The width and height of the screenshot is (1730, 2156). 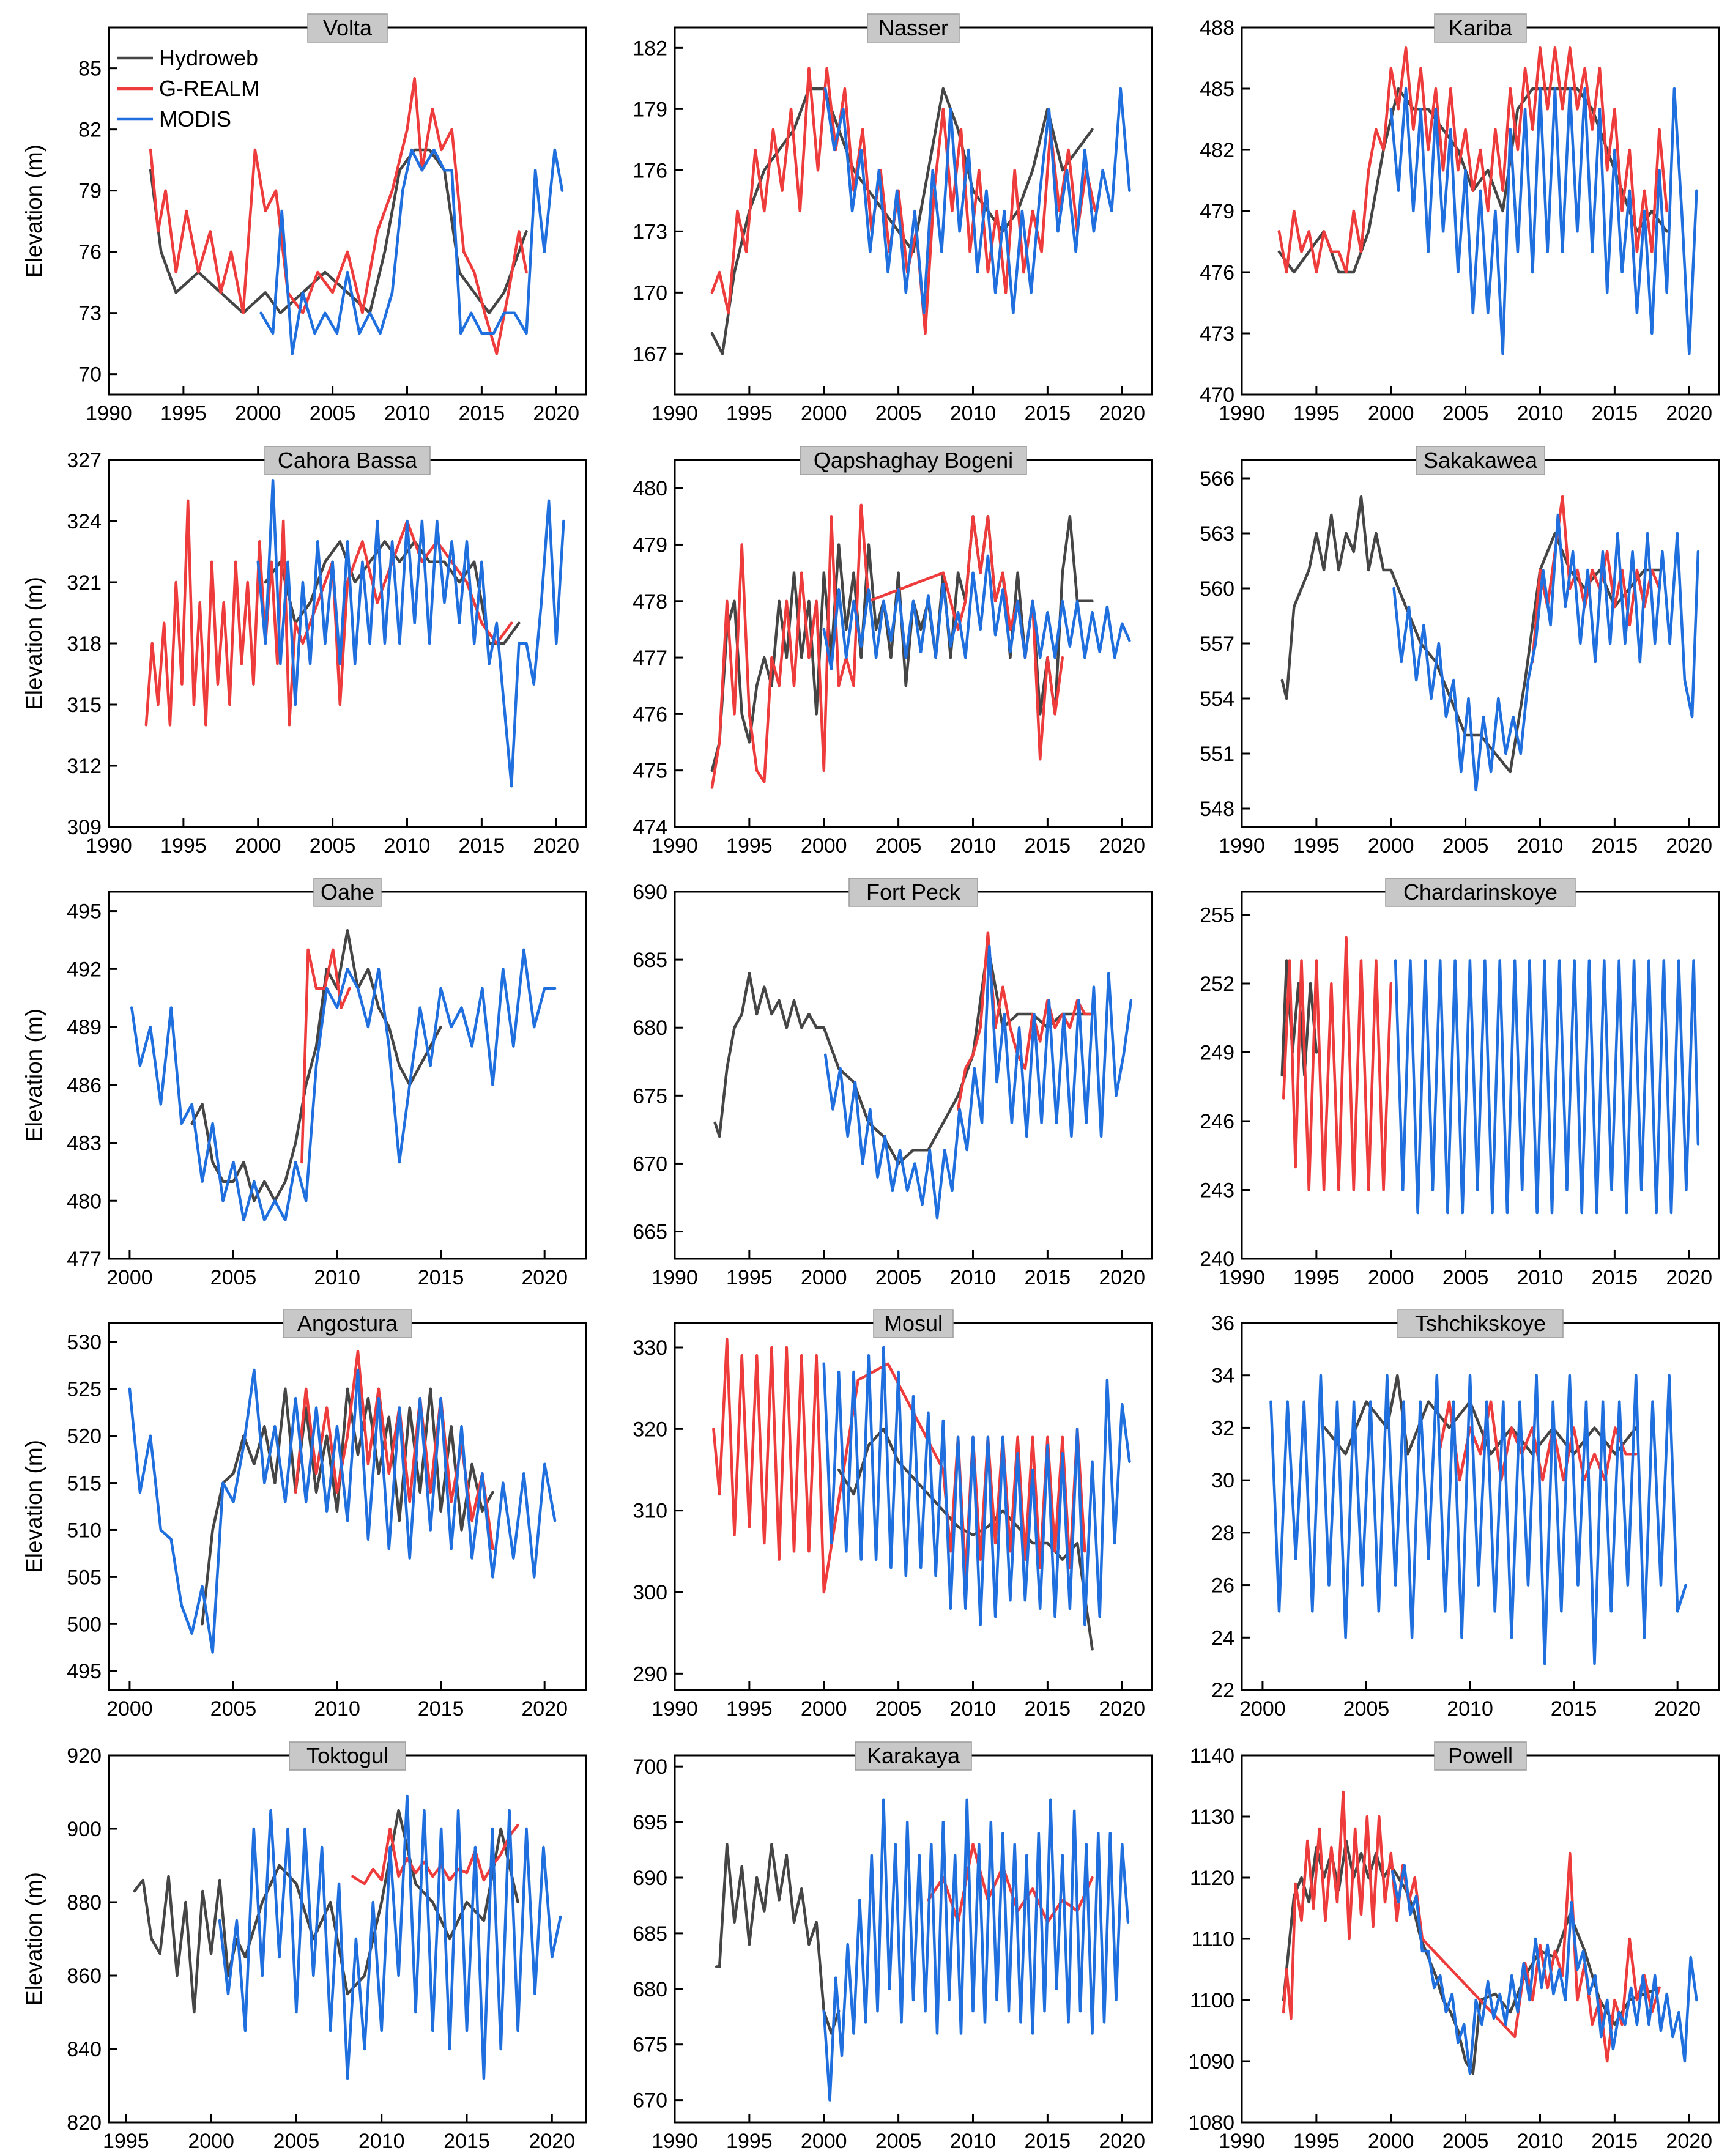 I want to click on chart-title: Fort Peck, so click(x=913, y=892).